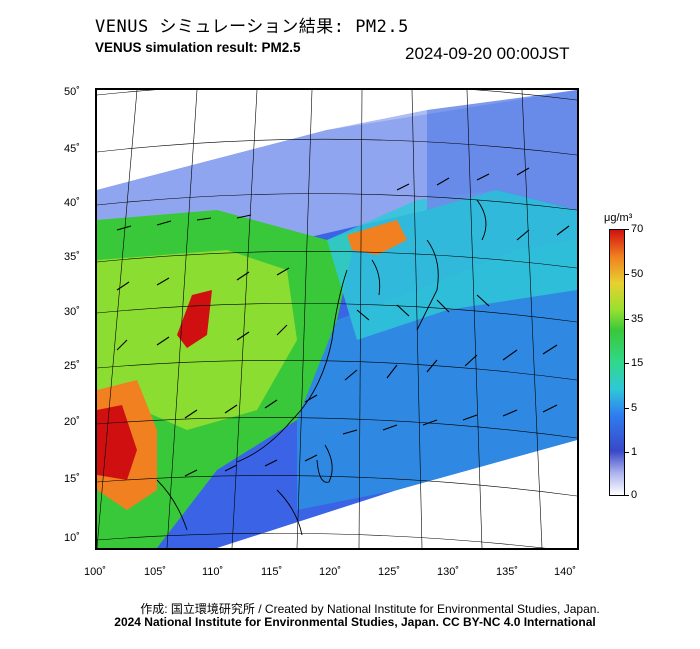 Image resolution: width=700 pixels, height=649 pixels. Describe the element at coordinates (198, 47) in the screenshot. I see `page-title-english: VENUS simulation result: PM2.5` at that location.